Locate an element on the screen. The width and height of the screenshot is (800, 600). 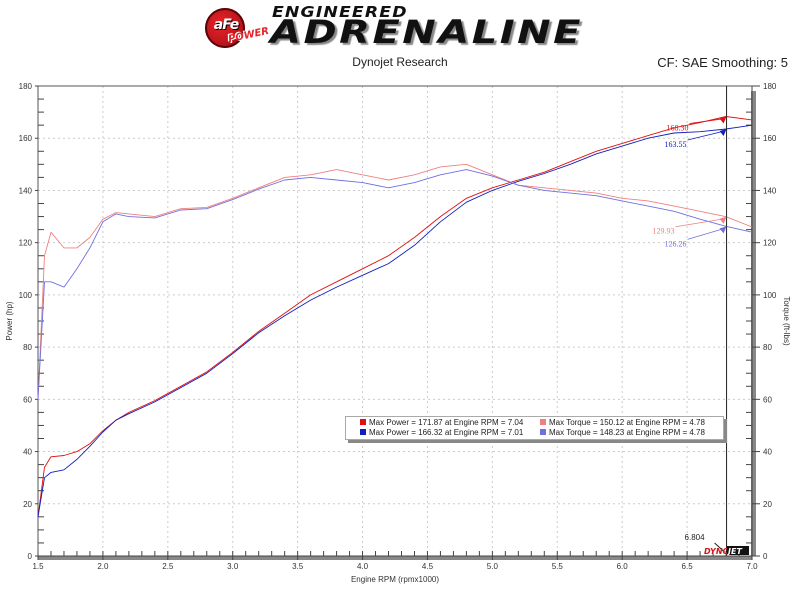
svg-text: 5.5 is located at coordinates (558, 566).